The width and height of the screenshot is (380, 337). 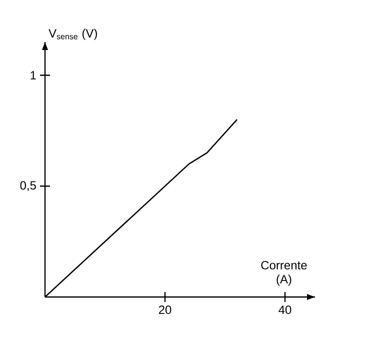 What do you see at coordinates (285, 310) in the screenshot?
I see `x-tick-label: 40` at bounding box center [285, 310].